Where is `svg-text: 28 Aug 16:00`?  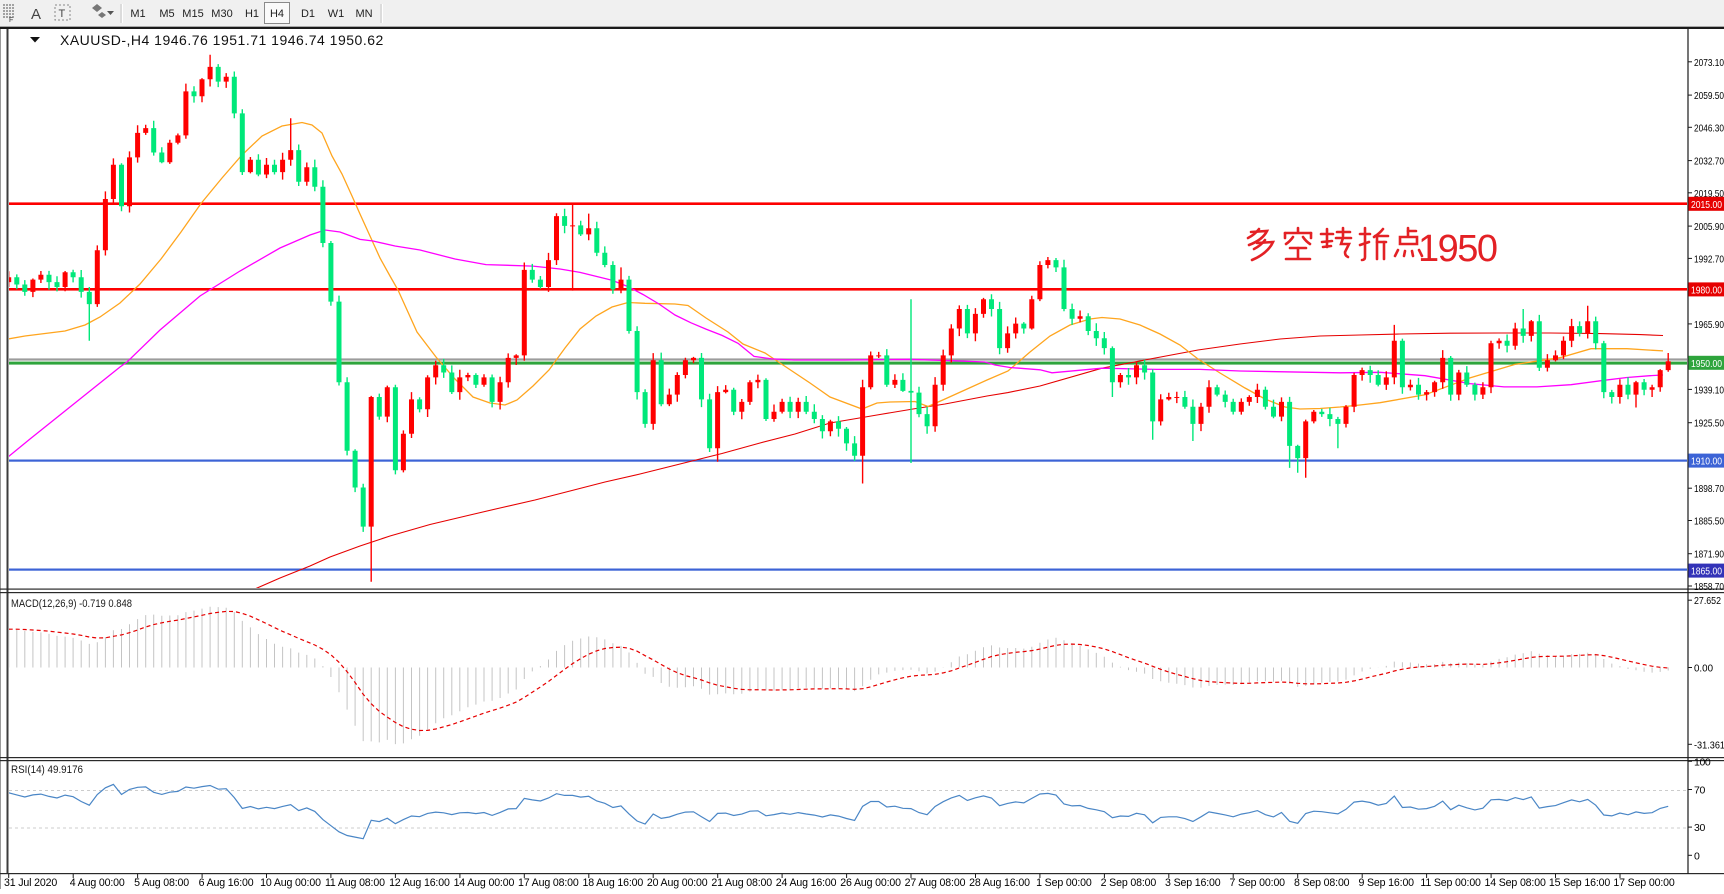
svg-text: 28 Aug 16:00 is located at coordinates (999, 883).